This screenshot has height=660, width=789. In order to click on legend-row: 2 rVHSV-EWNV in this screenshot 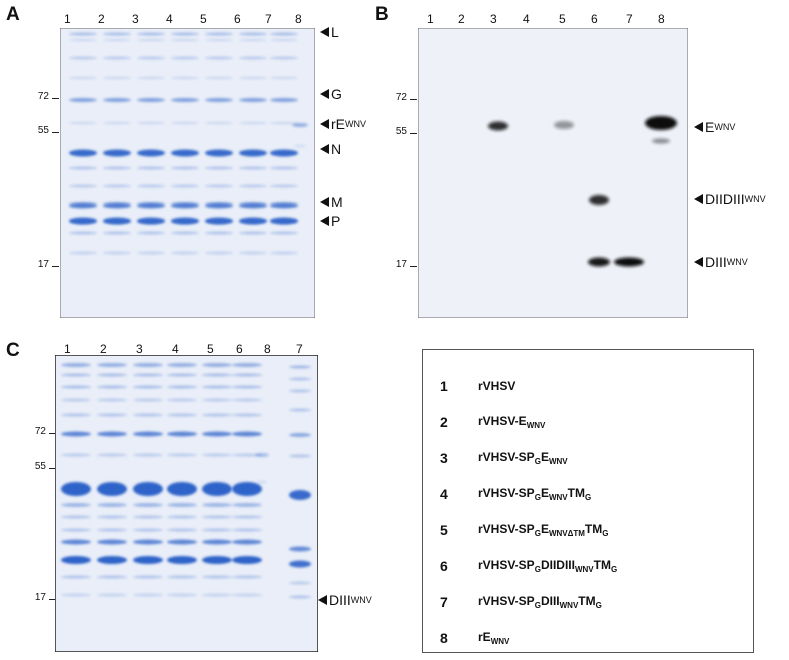, I will do `click(588, 422)`.